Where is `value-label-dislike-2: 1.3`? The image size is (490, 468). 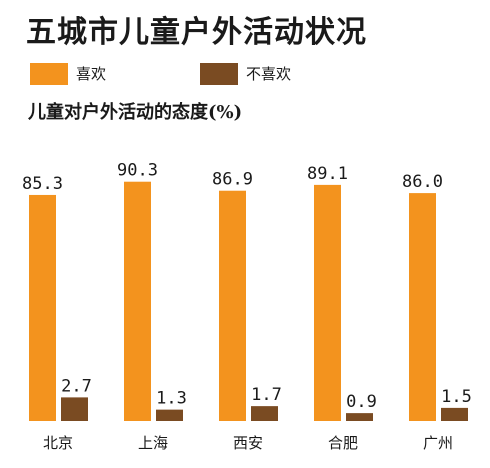
value-label-dislike-2: 1.3 is located at coordinates (171, 399).